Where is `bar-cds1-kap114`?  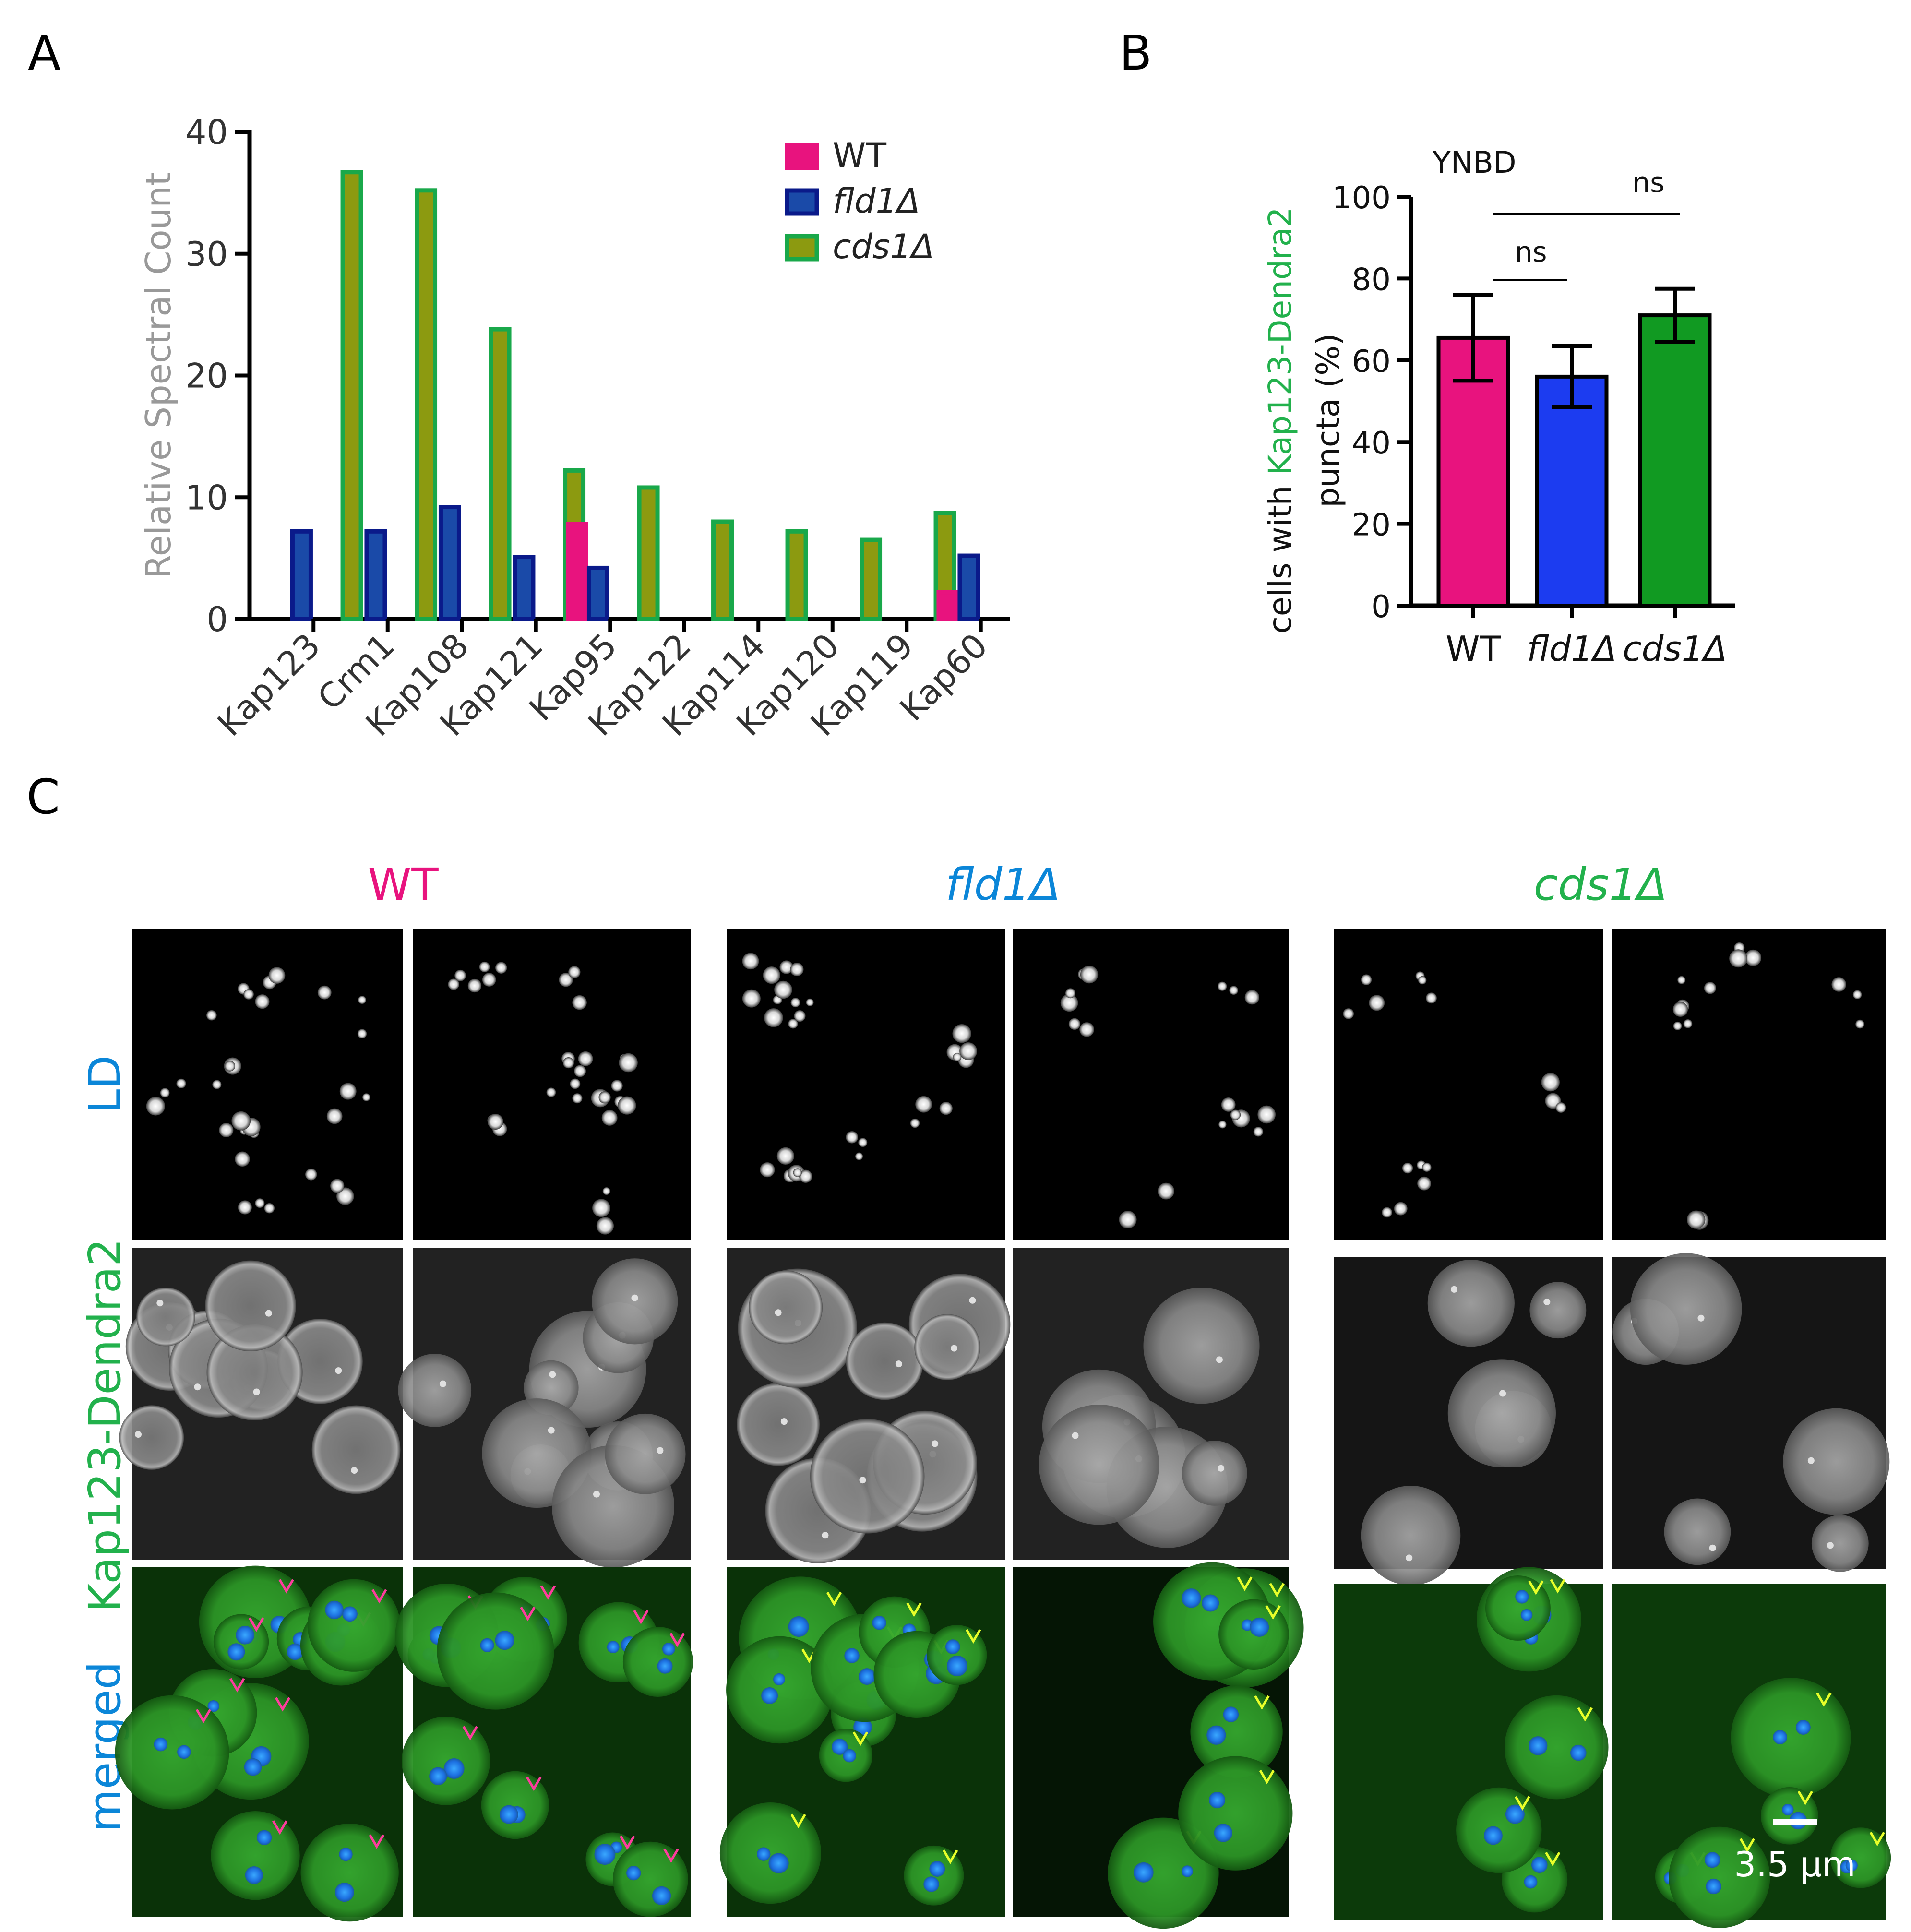 bar-cds1-kap114 is located at coordinates (796, 575).